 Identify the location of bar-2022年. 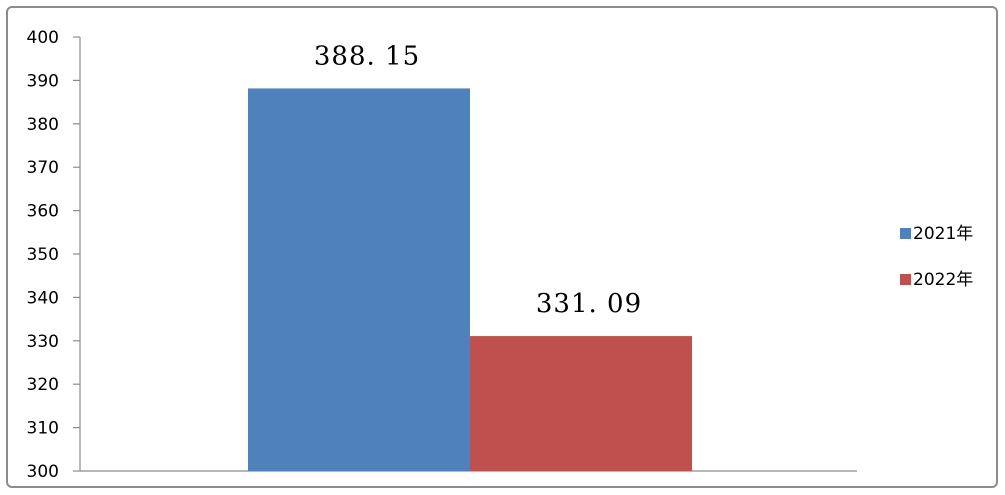
(581, 403).